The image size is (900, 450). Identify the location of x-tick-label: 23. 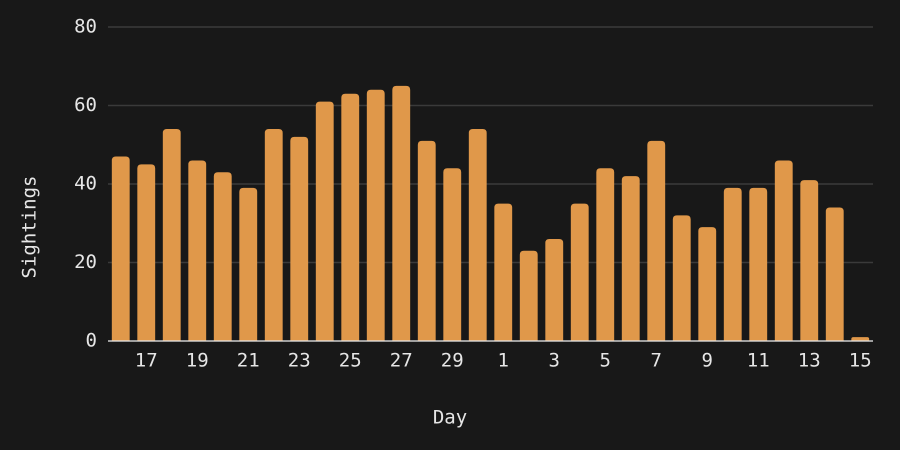
(299, 361).